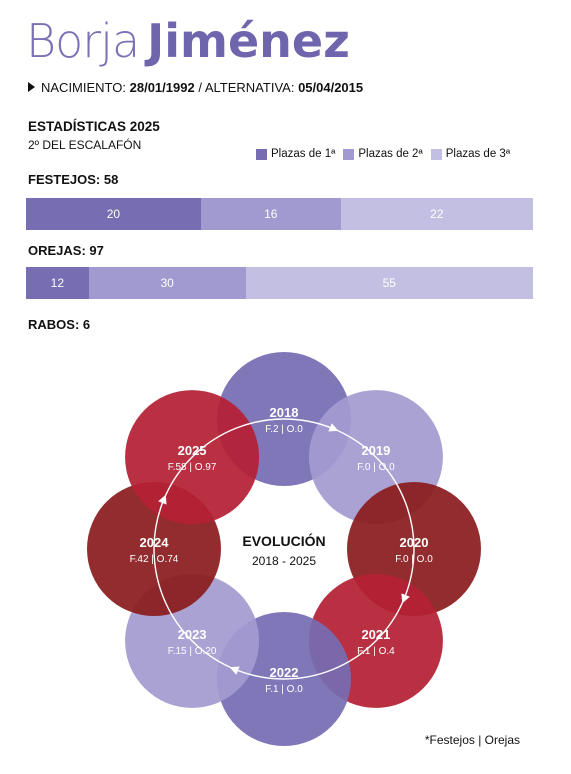  I want to click on nacimiento-value: 28/01/1992, so click(162, 87).